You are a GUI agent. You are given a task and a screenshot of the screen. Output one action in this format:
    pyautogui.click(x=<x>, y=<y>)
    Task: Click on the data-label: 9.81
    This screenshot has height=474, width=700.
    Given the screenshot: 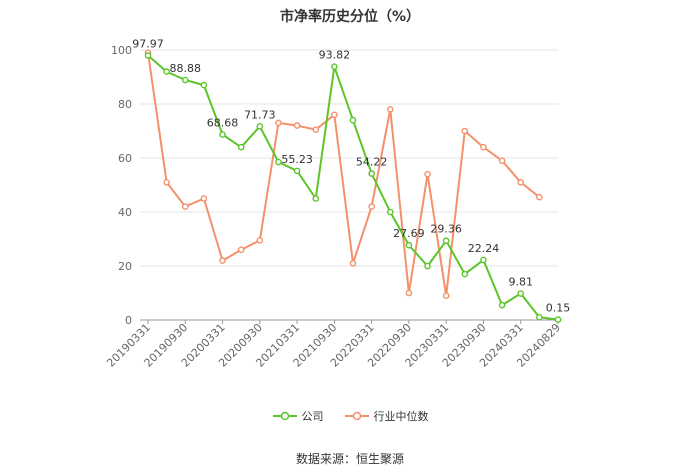 What is the action you would take?
    pyautogui.click(x=520, y=282)
    